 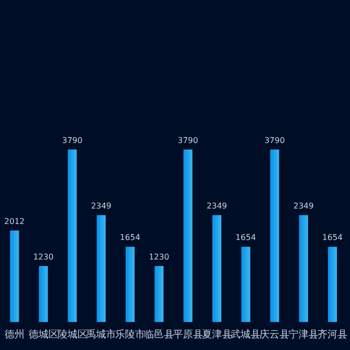 What do you see at coordinates (159, 334) in the screenshot?
I see `x-tick-label: 临邑县` at bounding box center [159, 334].